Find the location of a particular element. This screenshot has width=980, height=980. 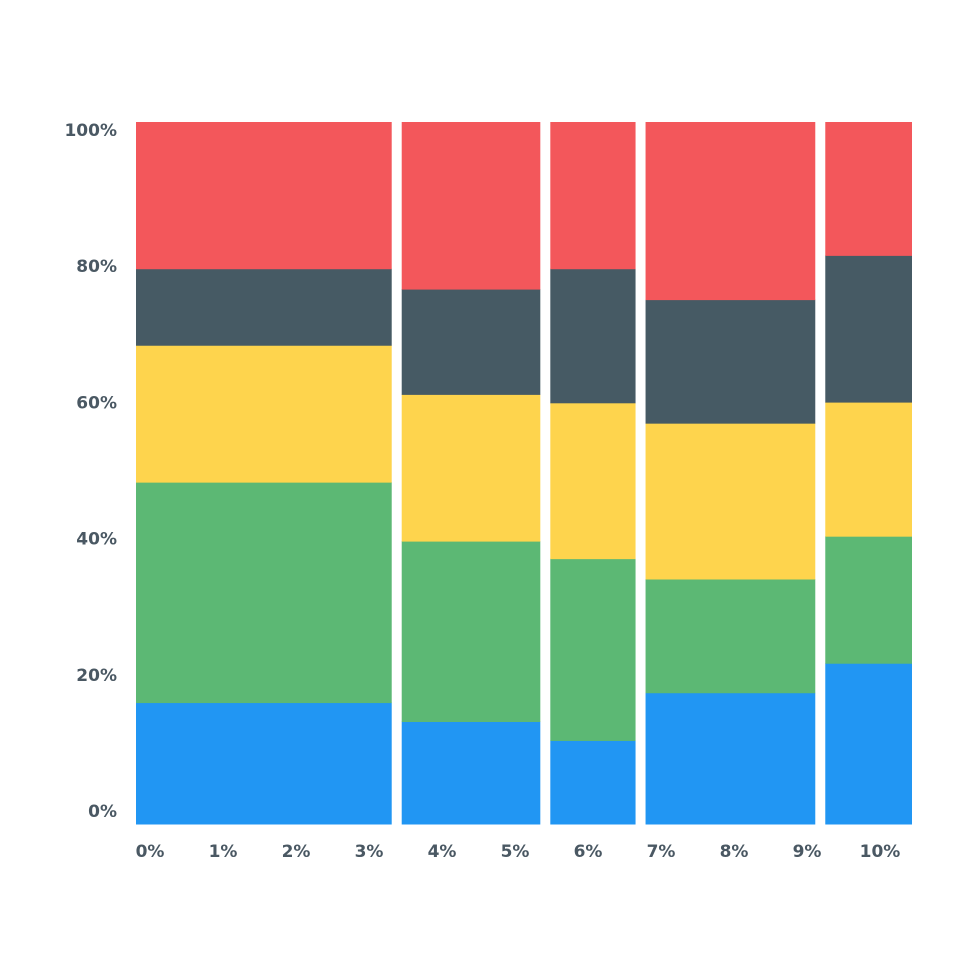

bar-segment-c2-s3 is located at coordinates (471, 468).